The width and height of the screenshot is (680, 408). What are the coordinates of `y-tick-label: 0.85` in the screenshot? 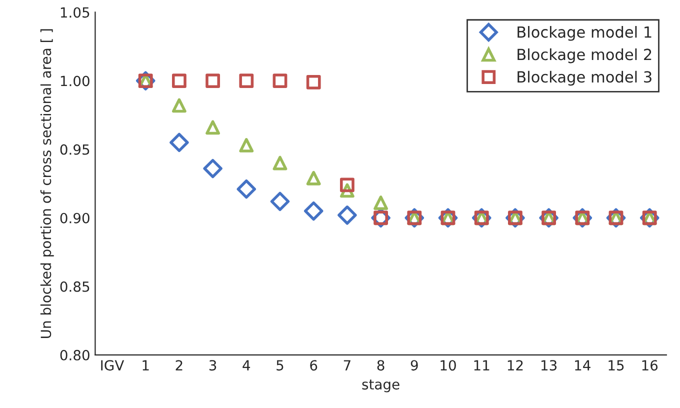 It's located at (75, 286).